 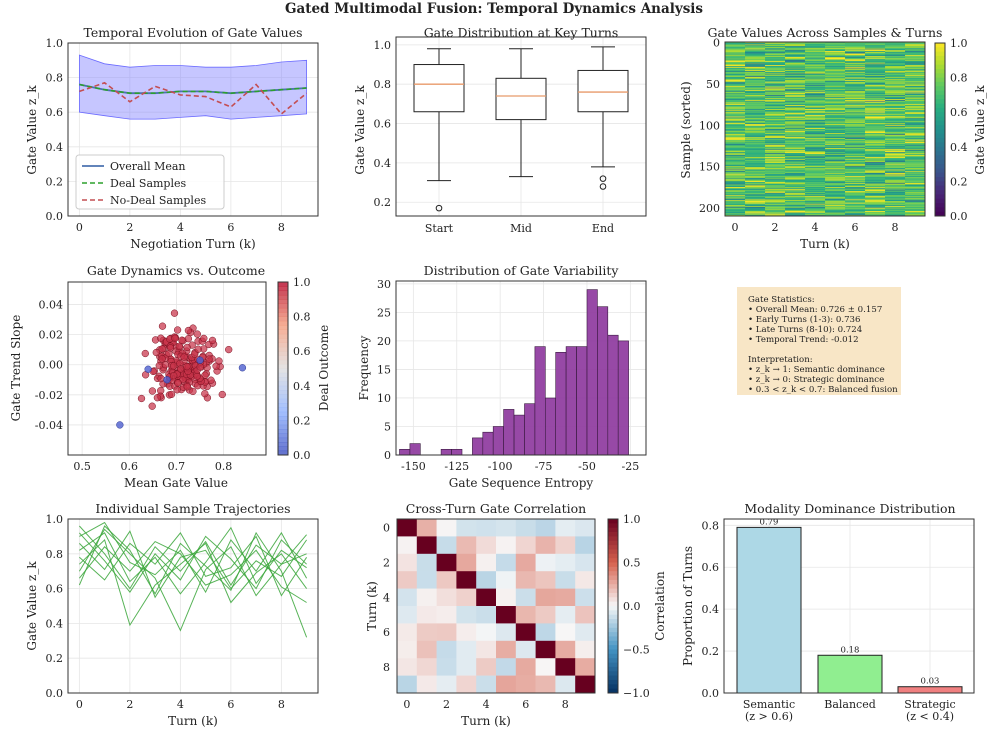 What do you see at coordinates (565, 704) in the screenshot?
I see `corr-xtick-4: 8` at bounding box center [565, 704].